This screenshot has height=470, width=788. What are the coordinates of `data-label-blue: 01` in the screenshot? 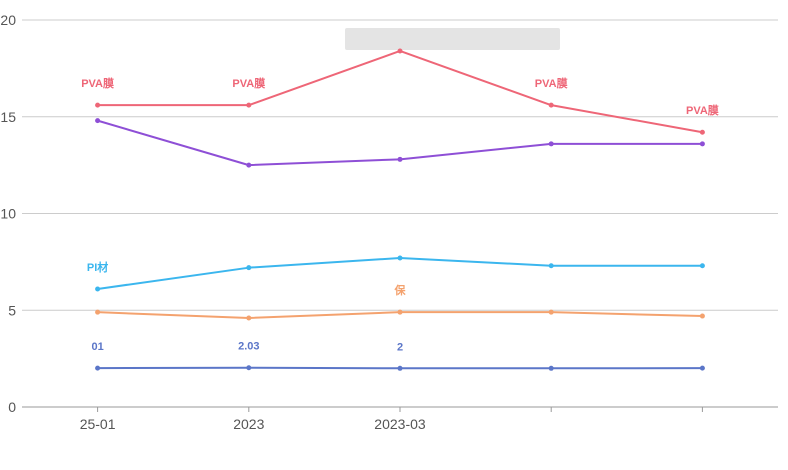 It's located at (97, 347).